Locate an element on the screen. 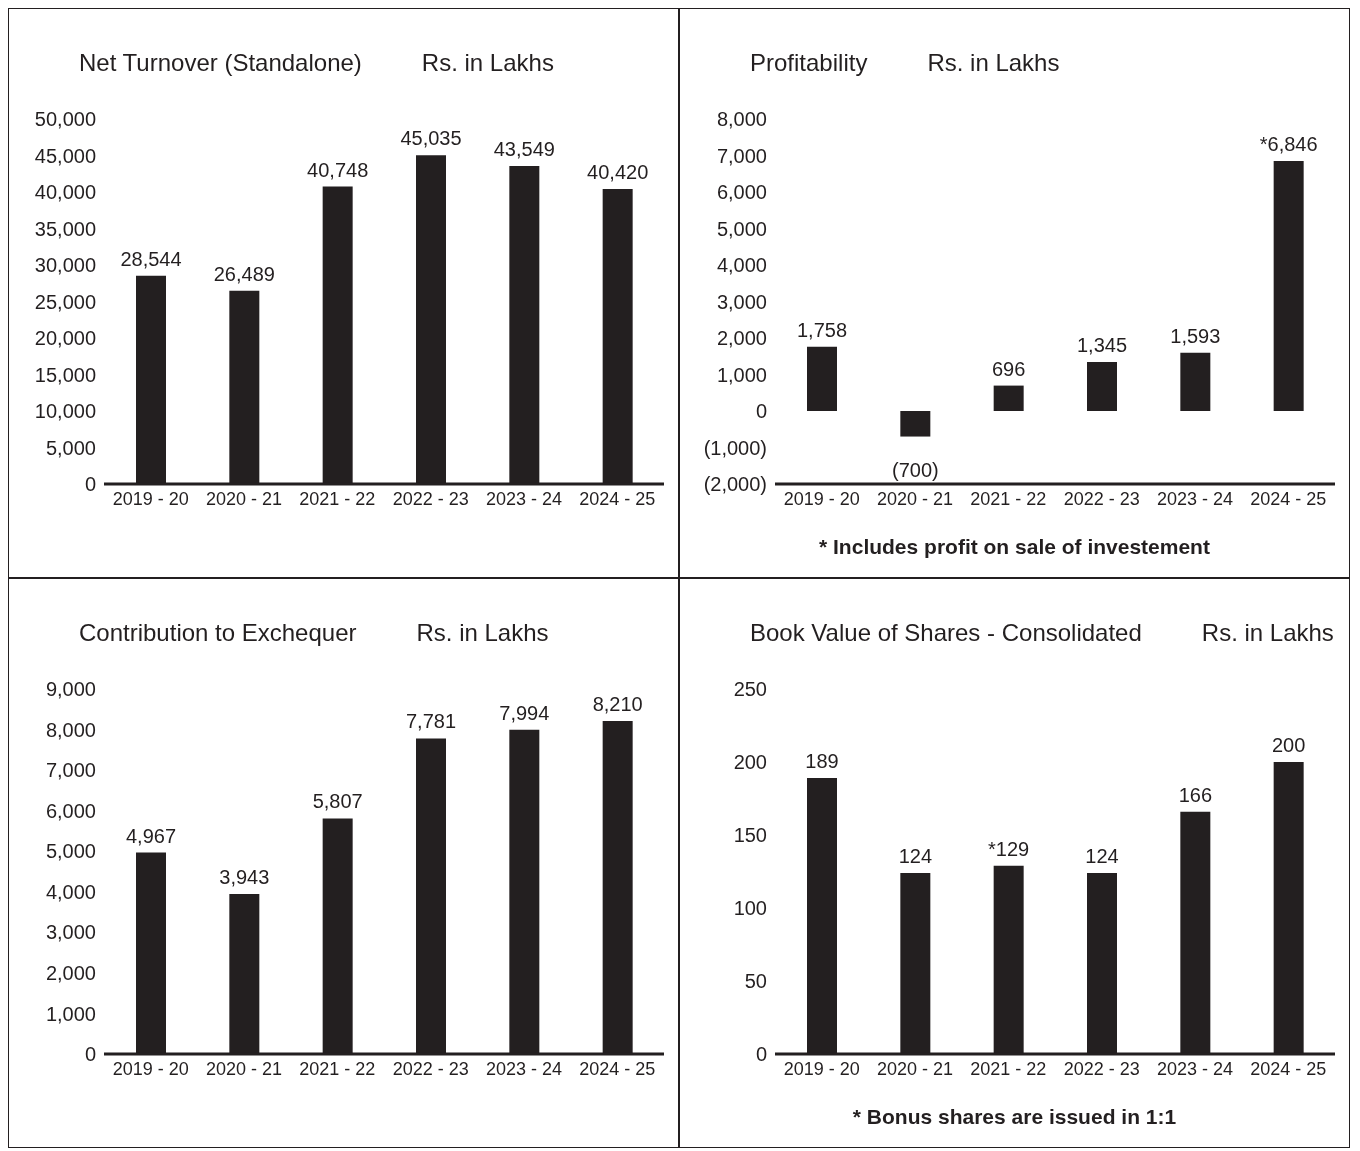 The width and height of the screenshot is (1360, 1151). y-tick-label: 45,000 is located at coordinates (65, 155).